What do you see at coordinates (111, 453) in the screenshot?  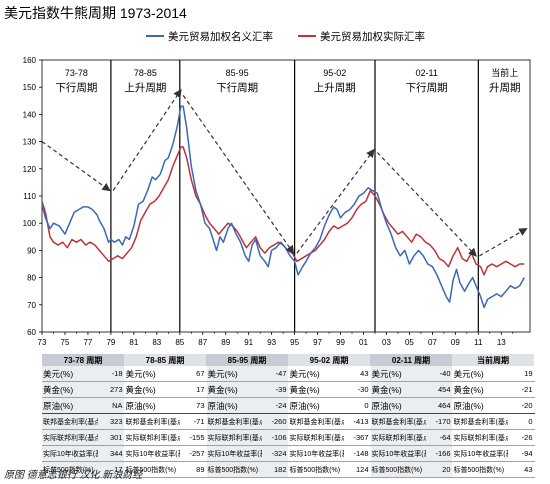 I see `table-cell-value: 344` at bounding box center [111, 453].